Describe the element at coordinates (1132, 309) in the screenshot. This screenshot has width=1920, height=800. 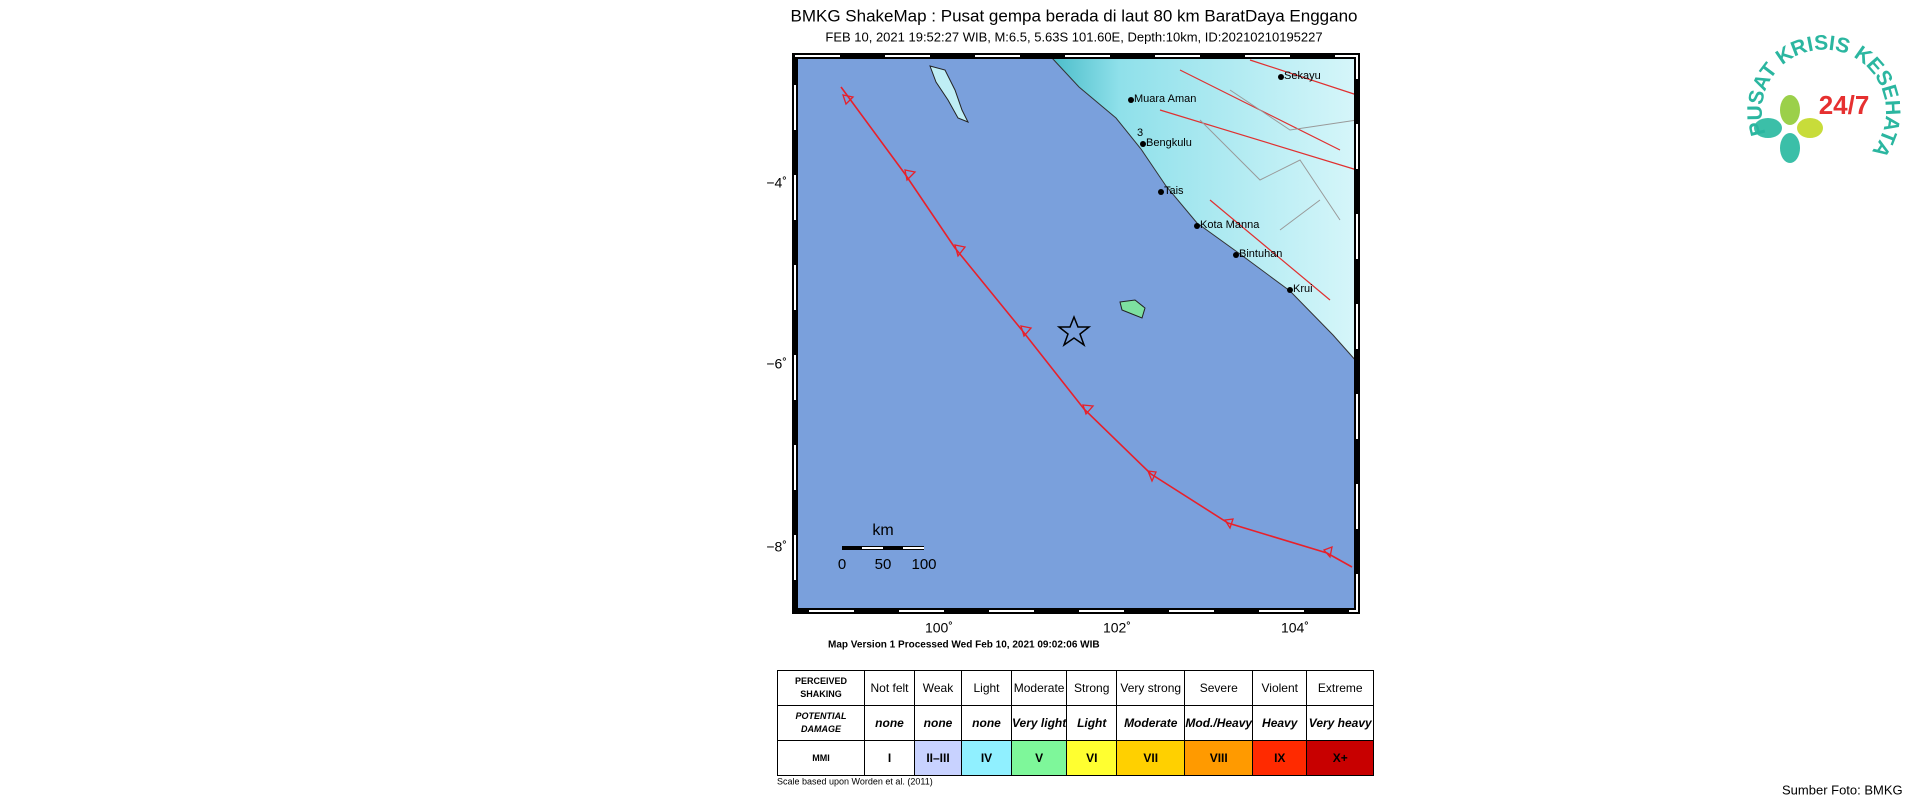
I see `enggano-island` at that location.